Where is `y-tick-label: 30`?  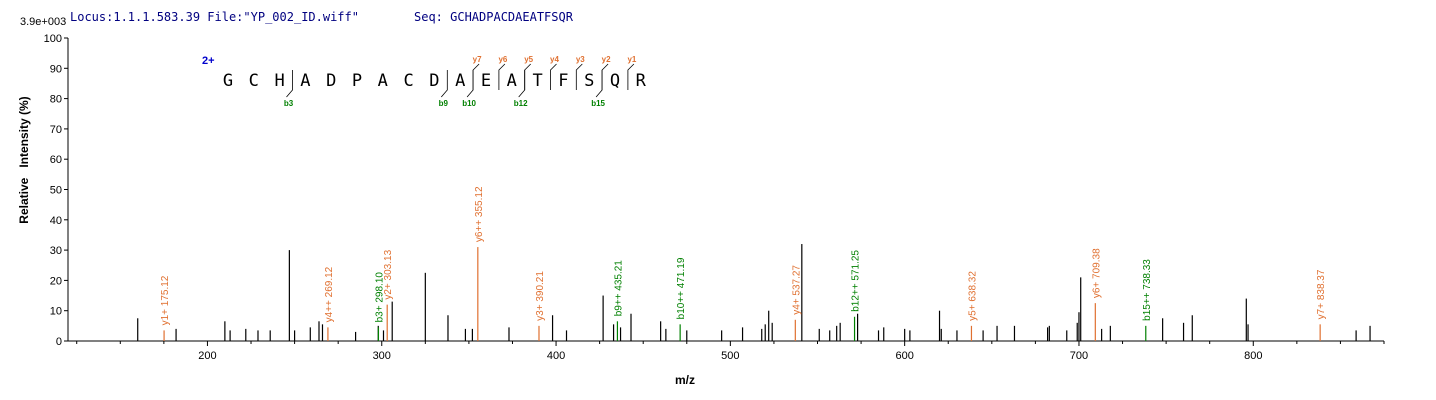 y-tick-label: 30 is located at coordinates (56, 251).